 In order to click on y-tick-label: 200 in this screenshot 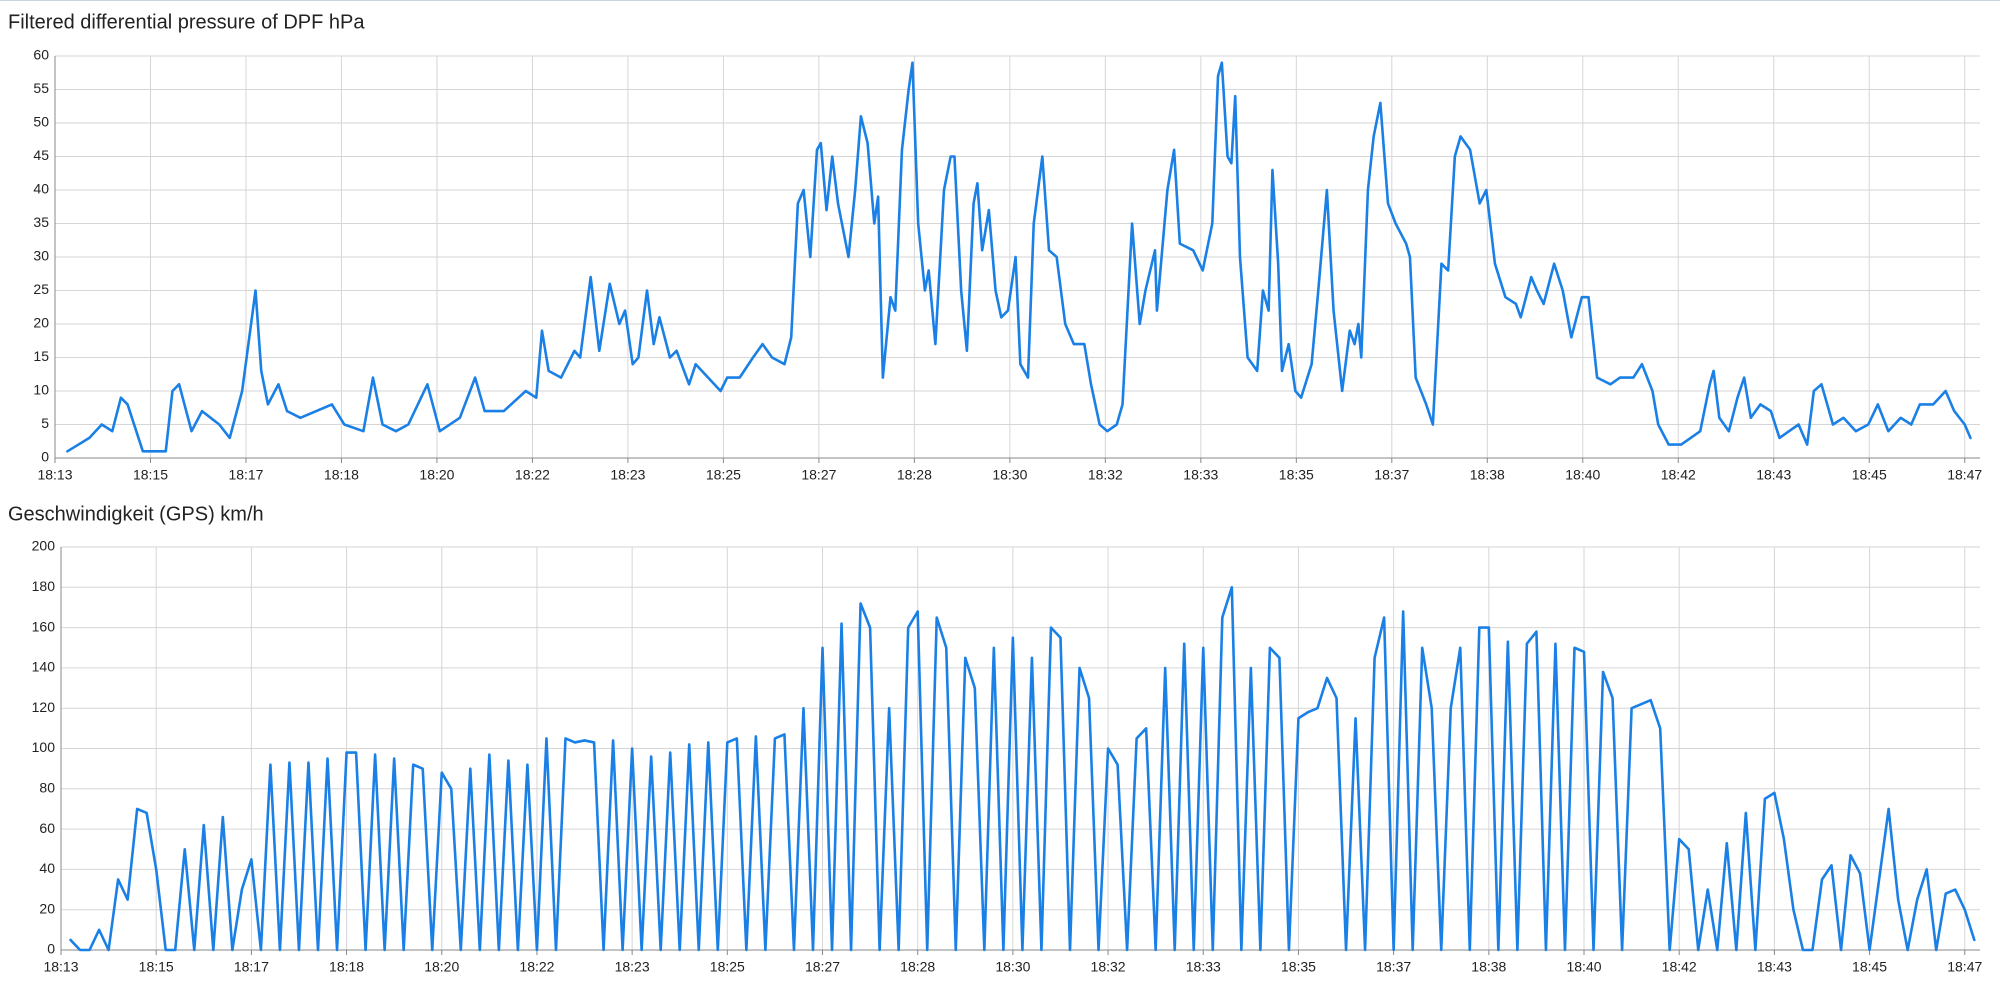, I will do `click(44, 546)`.